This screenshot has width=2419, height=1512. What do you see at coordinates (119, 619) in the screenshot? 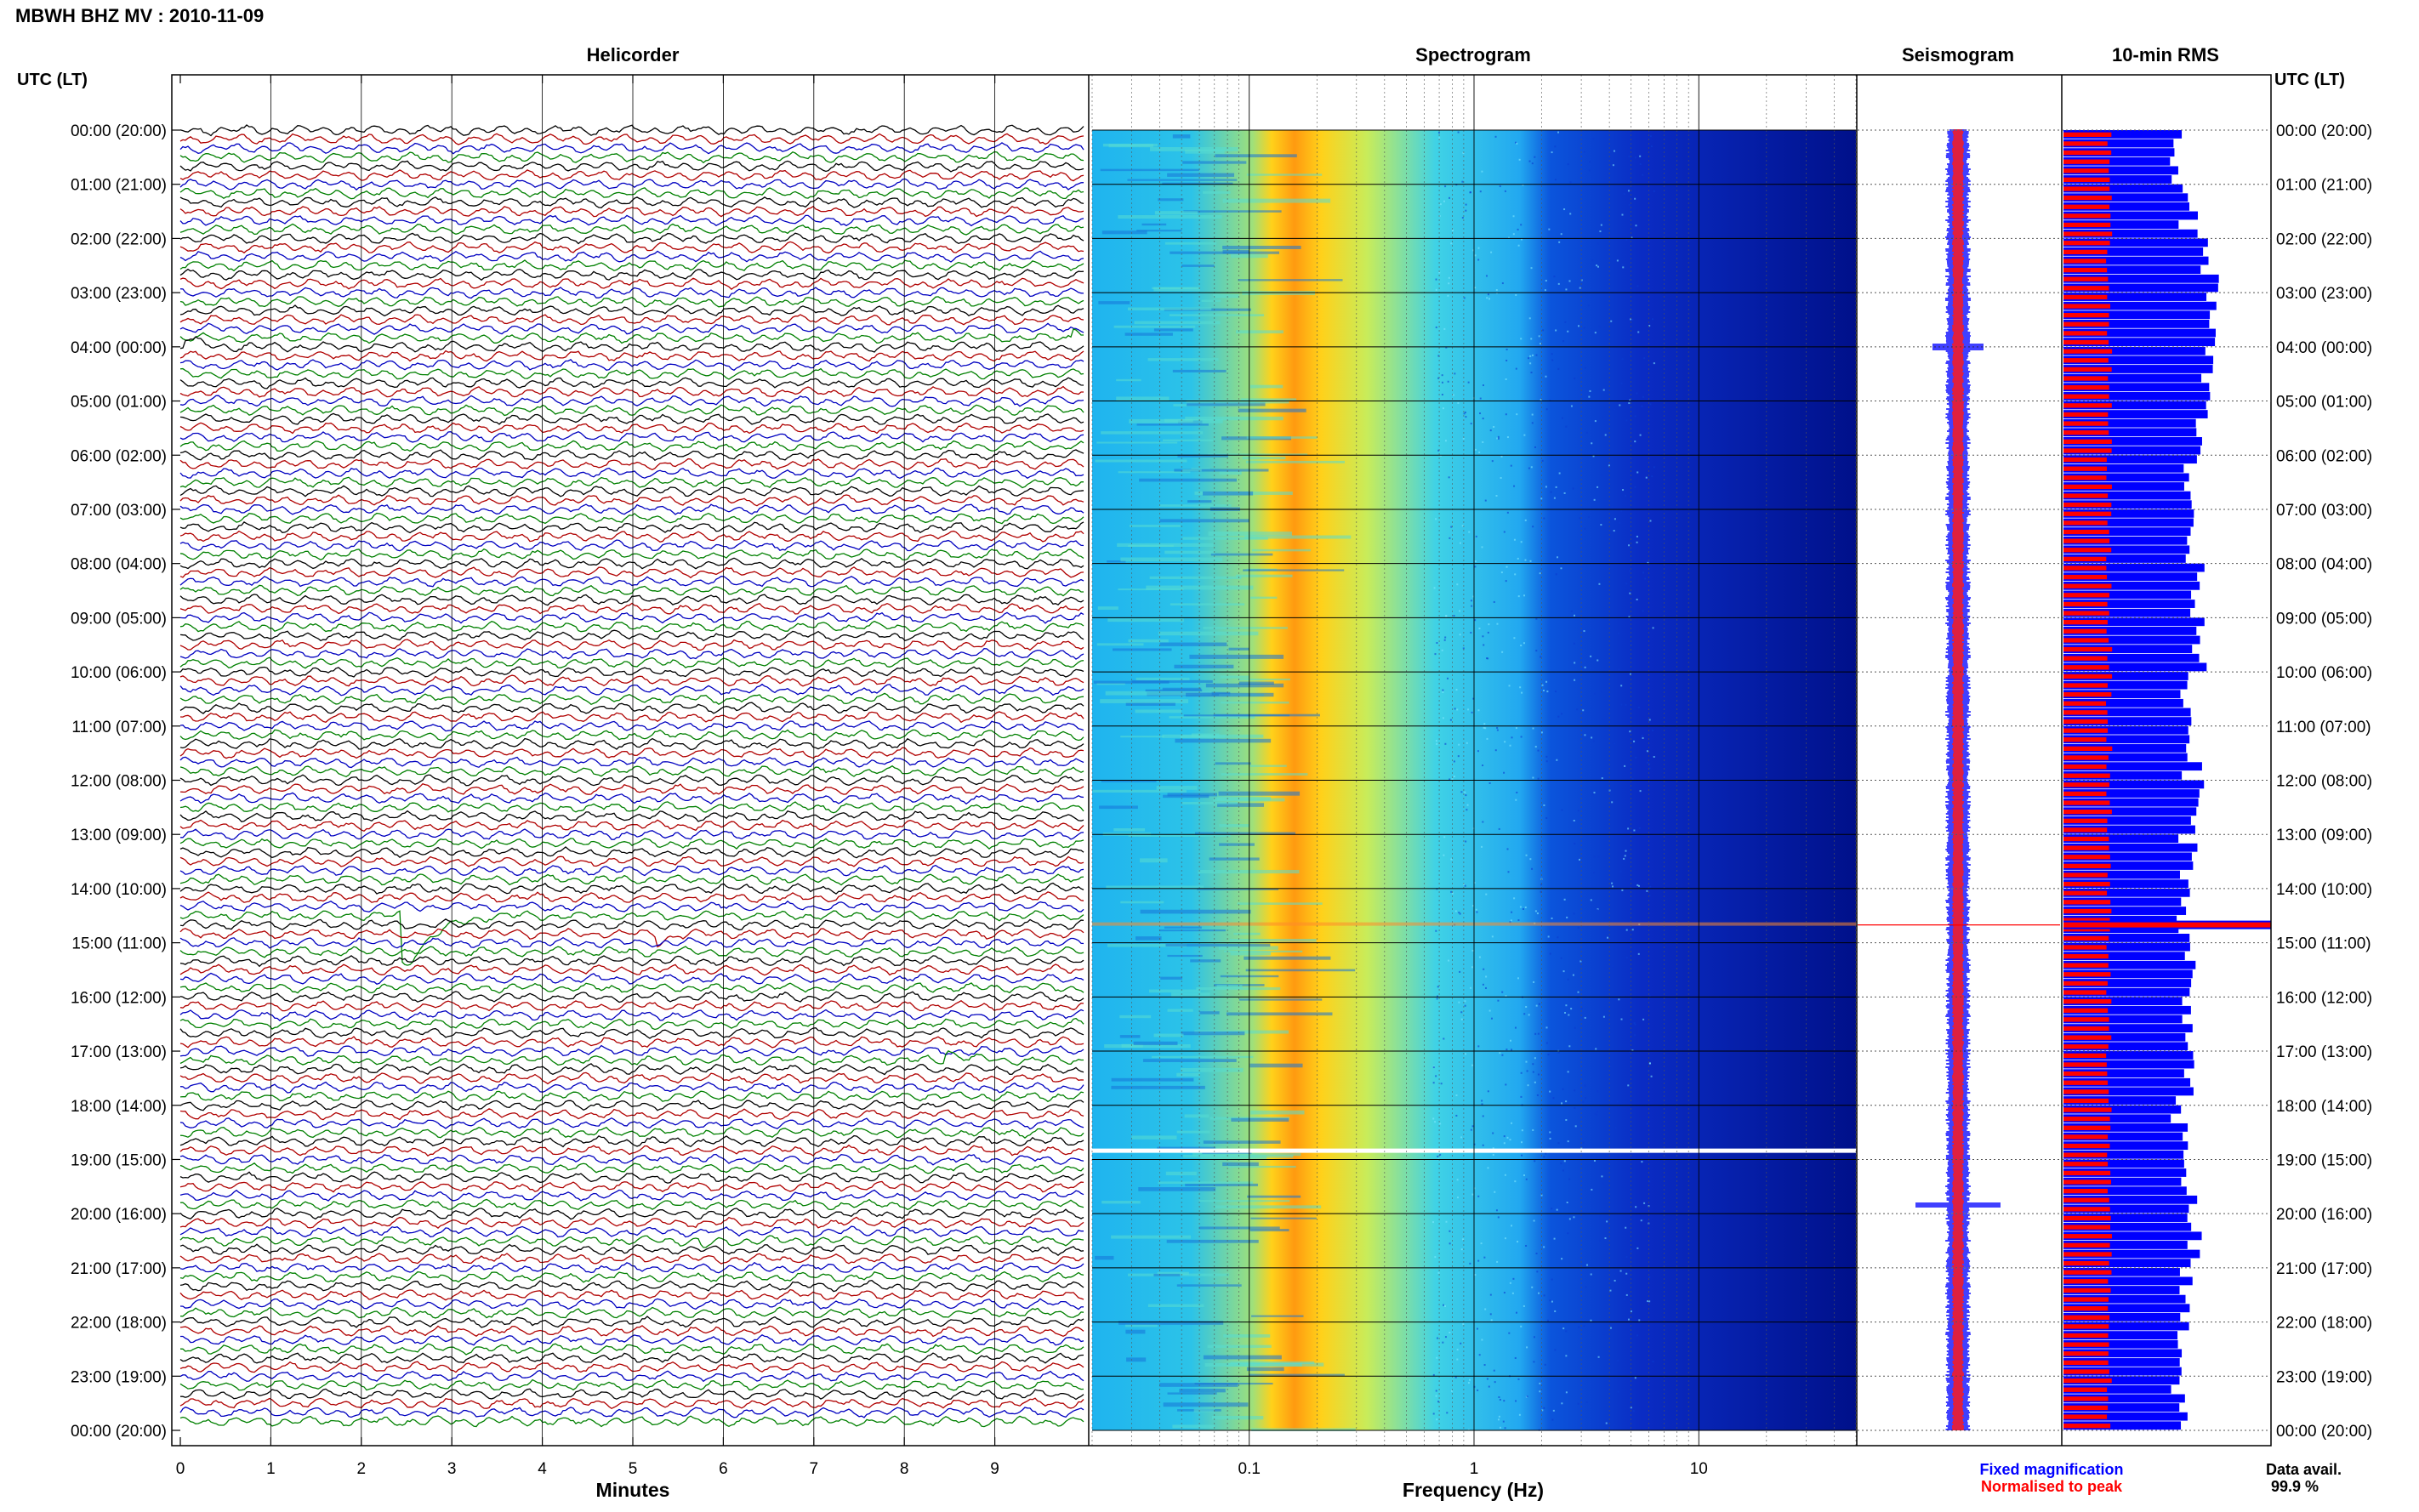
I see `hour-tick-label-left: 09:00 (05:00)` at bounding box center [119, 619].